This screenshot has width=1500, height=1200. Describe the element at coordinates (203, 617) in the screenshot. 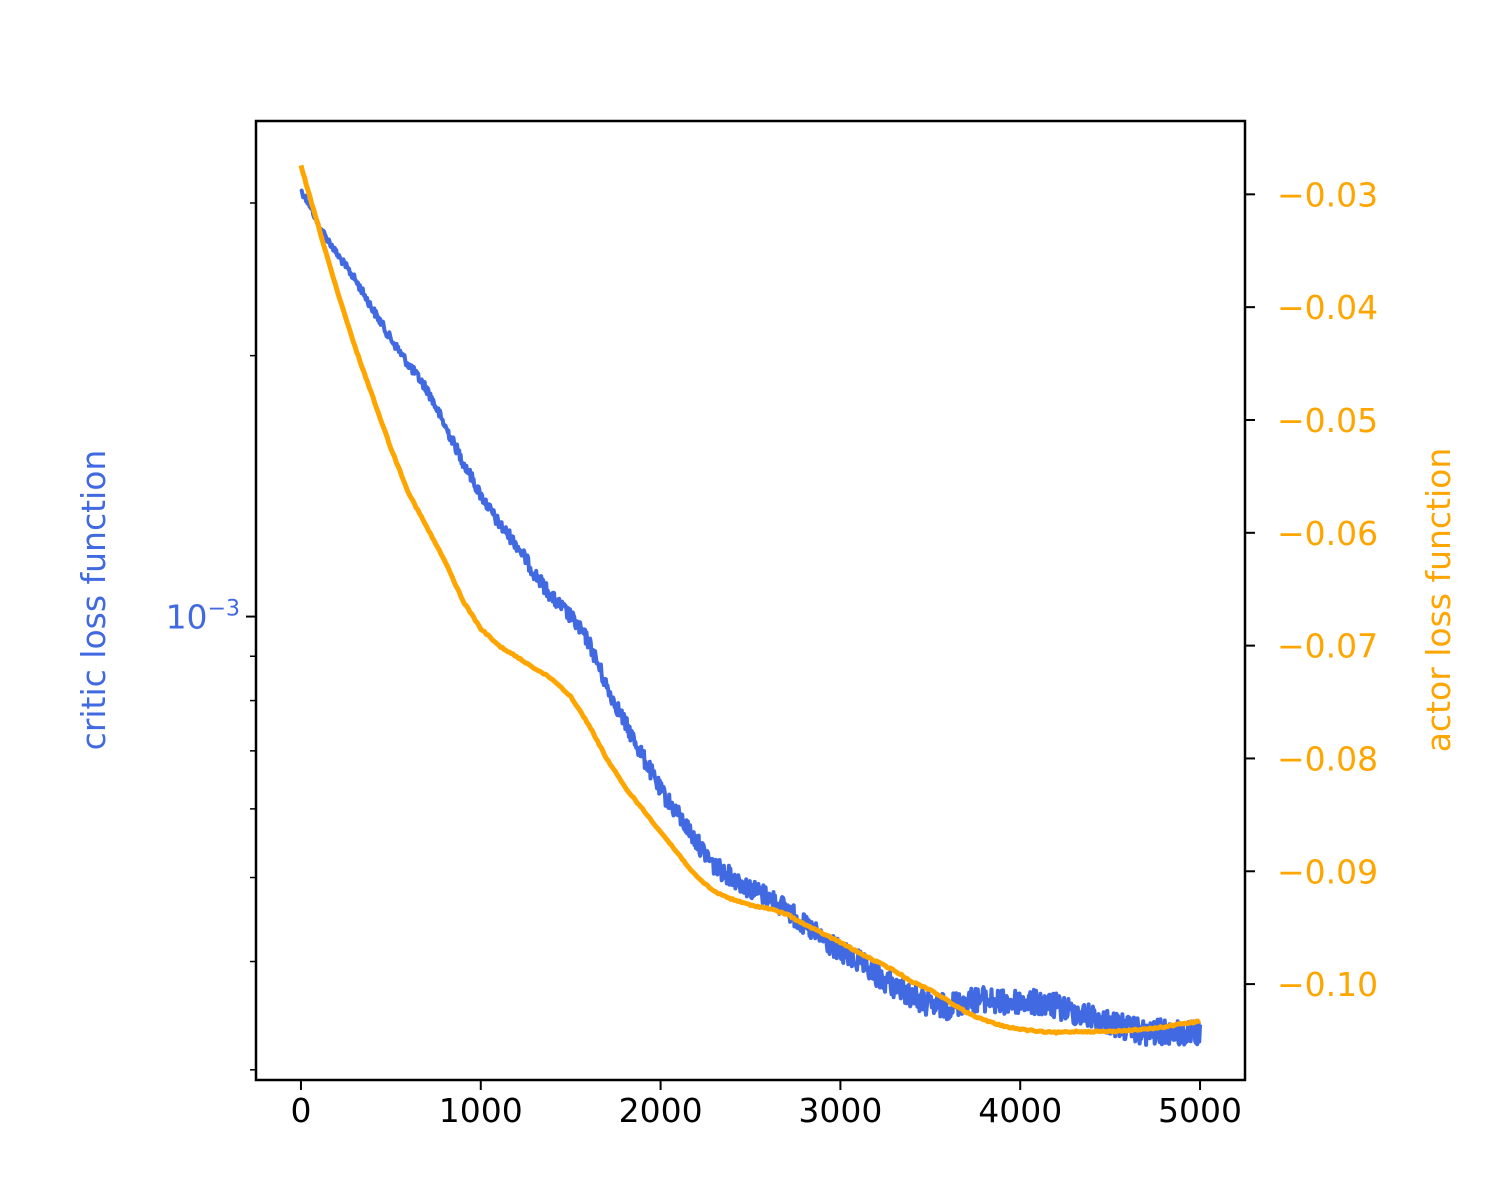

I see `left-tick-label: 10−3` at that location.